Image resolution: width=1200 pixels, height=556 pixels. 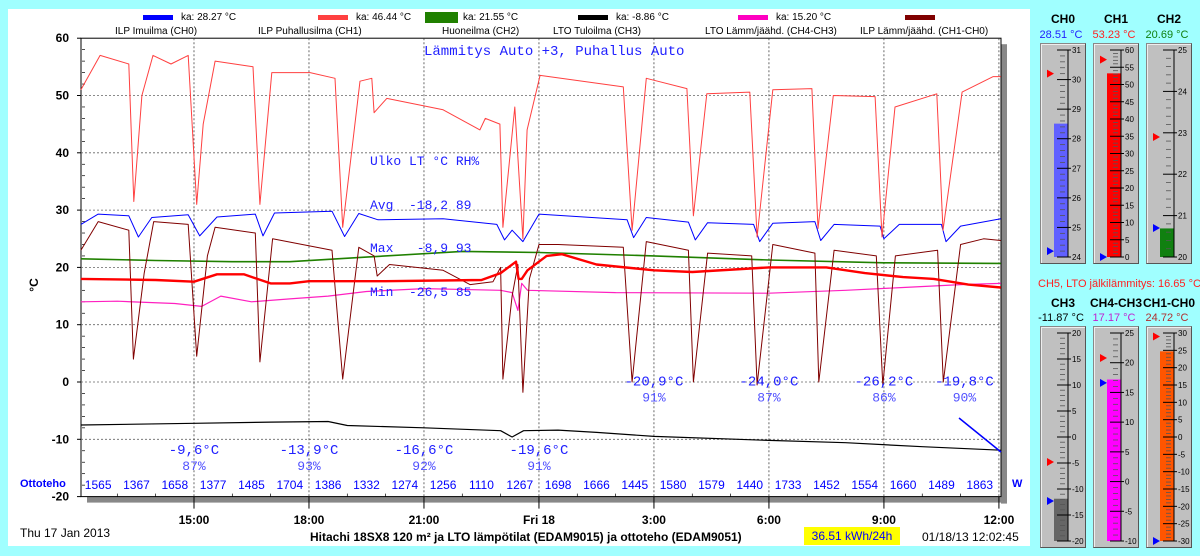 What do you see at coordinates (310, 31) in the screenshot?
I see `legend-series-name: ILP Puhallusilma (CH1)` at bounding box center [310, 31].